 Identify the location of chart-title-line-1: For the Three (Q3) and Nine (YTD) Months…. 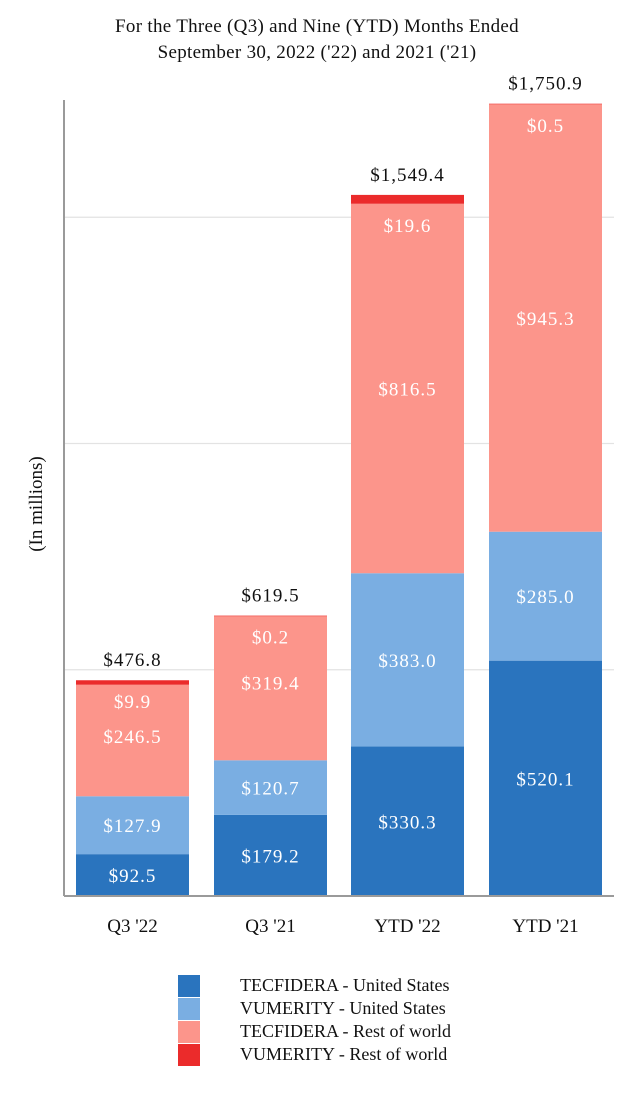
(317, 26).